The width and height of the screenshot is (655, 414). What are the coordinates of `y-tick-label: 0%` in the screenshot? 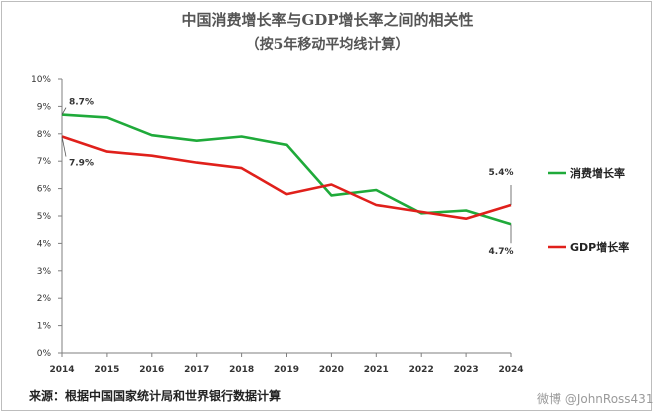 It's located at (44, 354).